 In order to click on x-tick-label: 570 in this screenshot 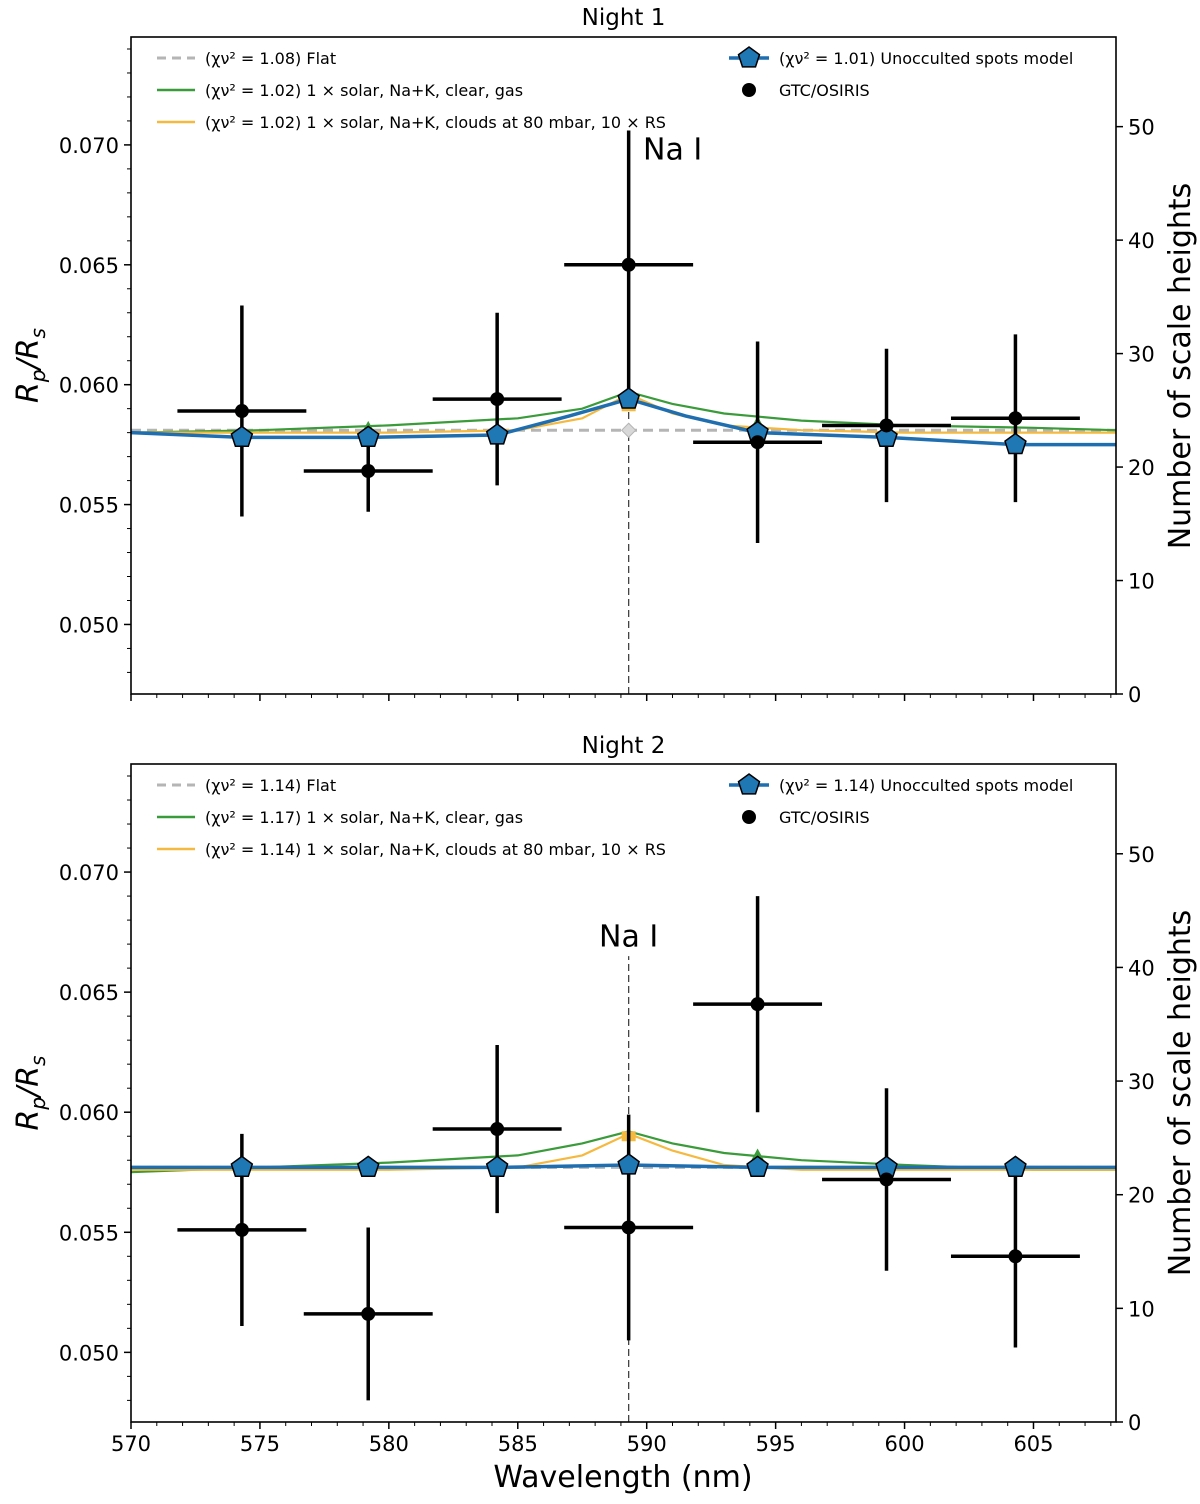, I will do `click(131, 1444)`.